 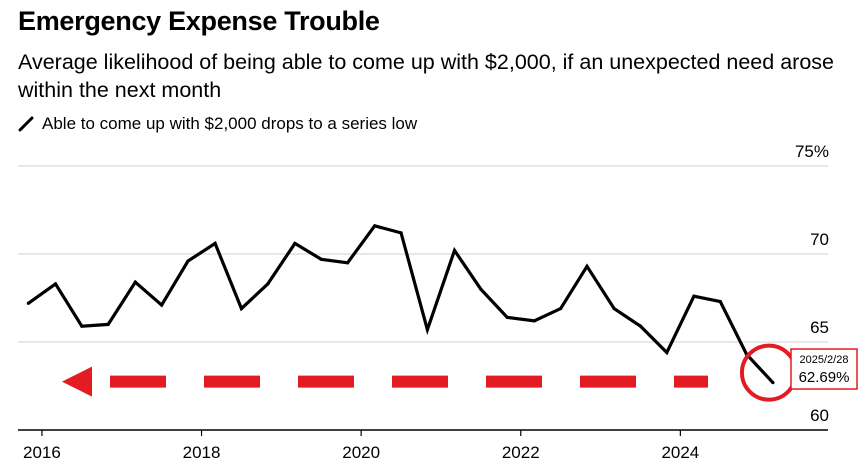 I want to click on highlight-circle, so click(x=768, y=372).